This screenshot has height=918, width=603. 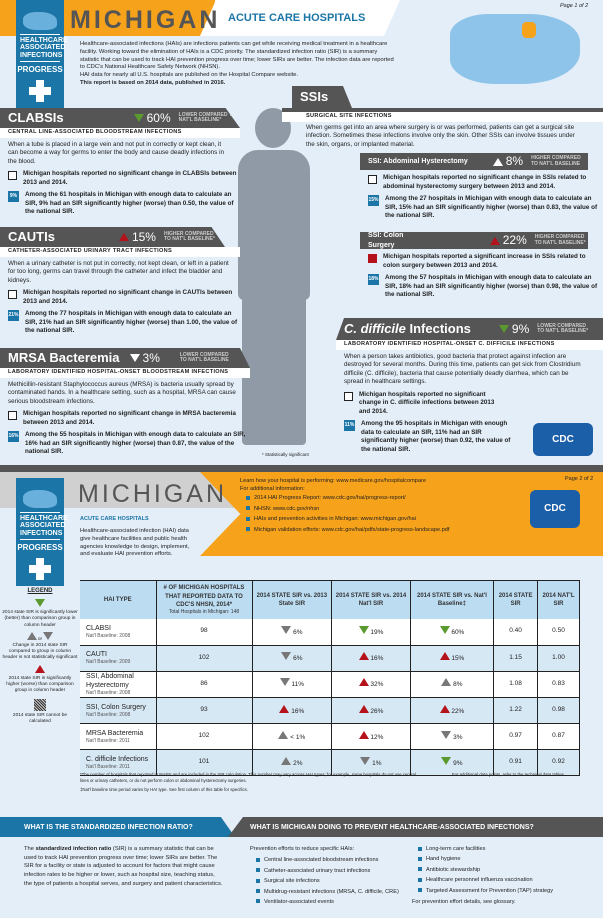 What do you see at coordinates (452, 737) in the screenshot?
I see `vsbase-cell: 3%` at bounding box center [452, 737].